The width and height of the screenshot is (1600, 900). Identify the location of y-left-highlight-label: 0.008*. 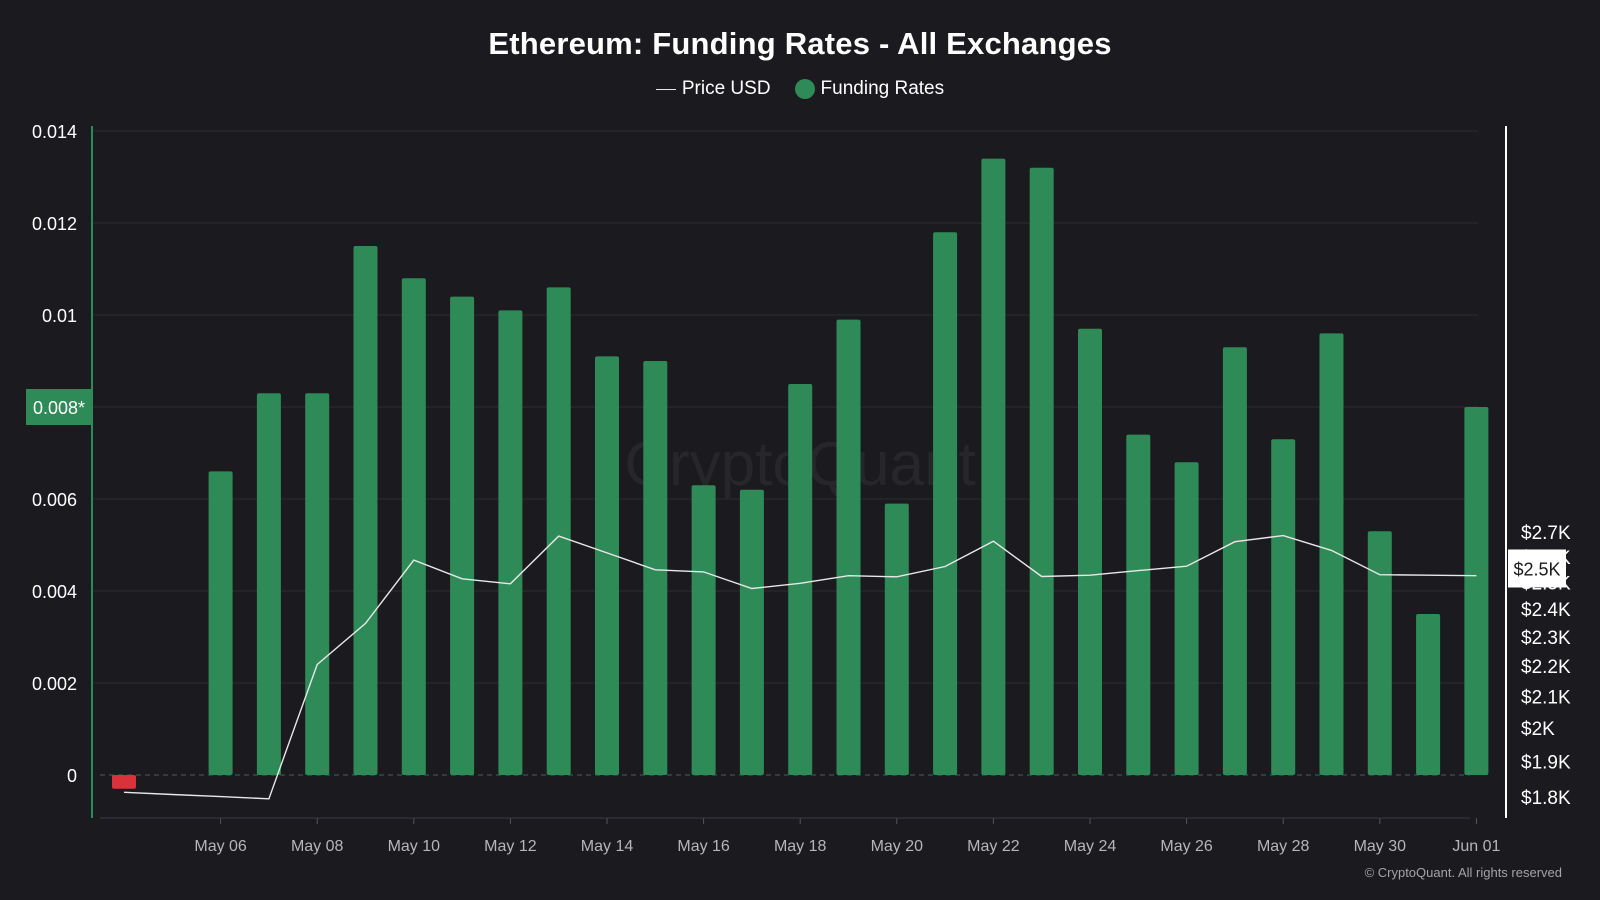
(59, 408).